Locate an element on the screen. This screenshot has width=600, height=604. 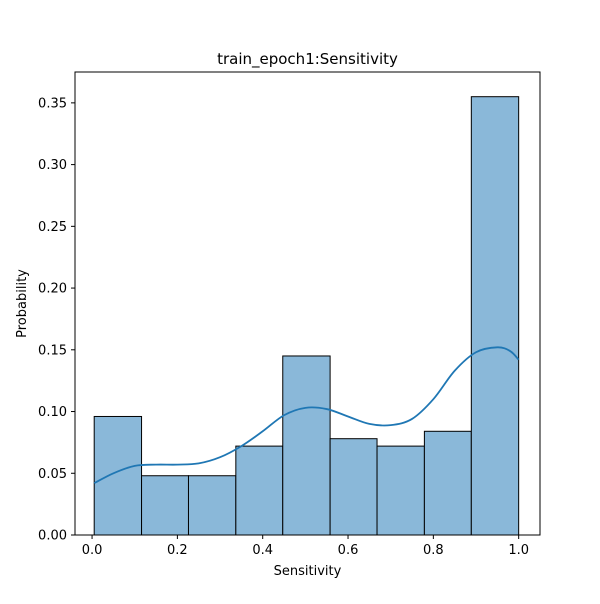
x-tick-label: 0.0 is located at coordinates (92, 550).